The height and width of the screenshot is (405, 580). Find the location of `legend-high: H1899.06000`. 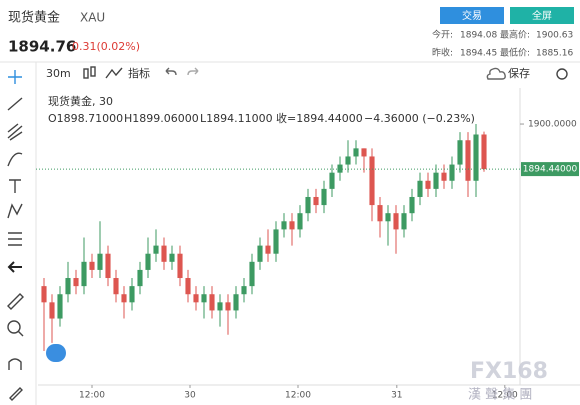

legend-high: H1899.06000 is located at coordinates (161, 118).